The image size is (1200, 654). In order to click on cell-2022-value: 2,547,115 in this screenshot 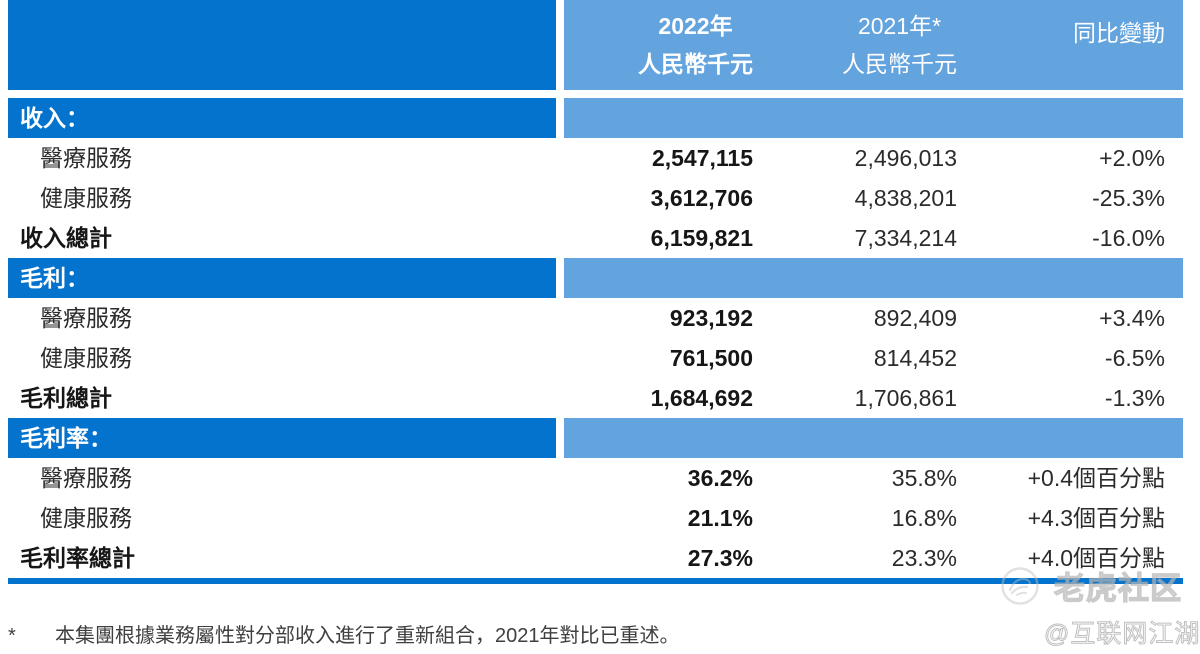, I will do `click(702, 158)`.